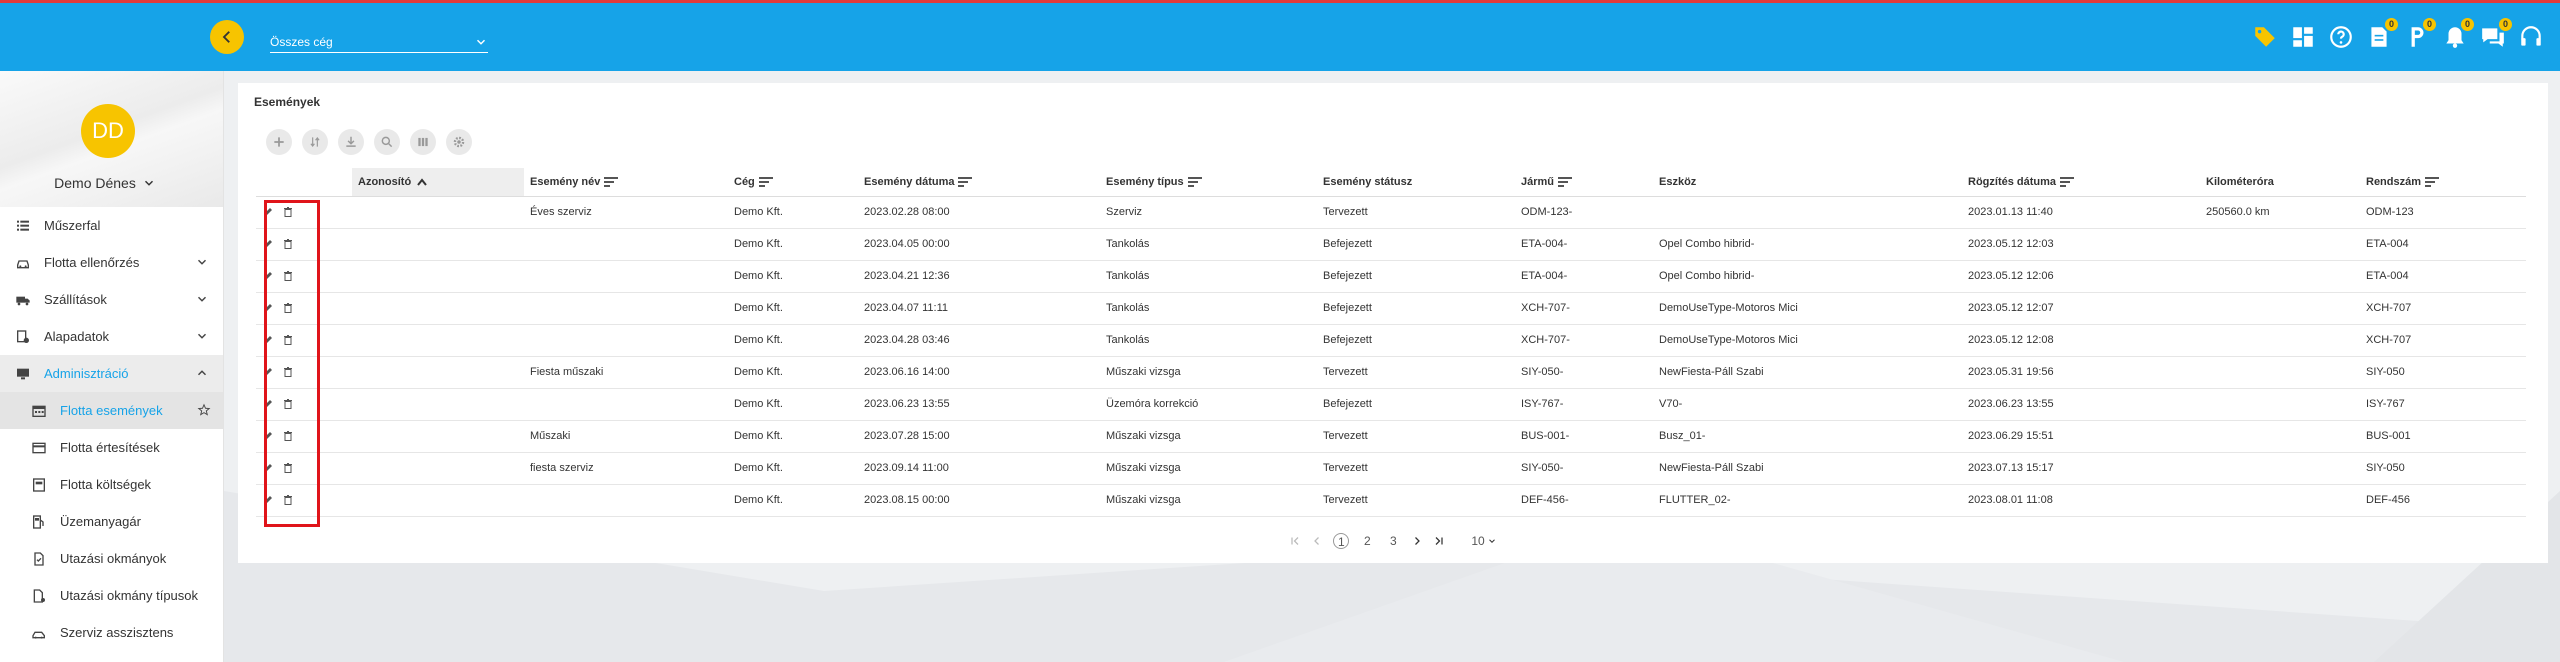 This screenshot has height=662, width=2560. What do you see at coordinates (1584, 182) in the screenshot?
I see `header-vehicle: Jármű` at bounding box center [1584, 182].